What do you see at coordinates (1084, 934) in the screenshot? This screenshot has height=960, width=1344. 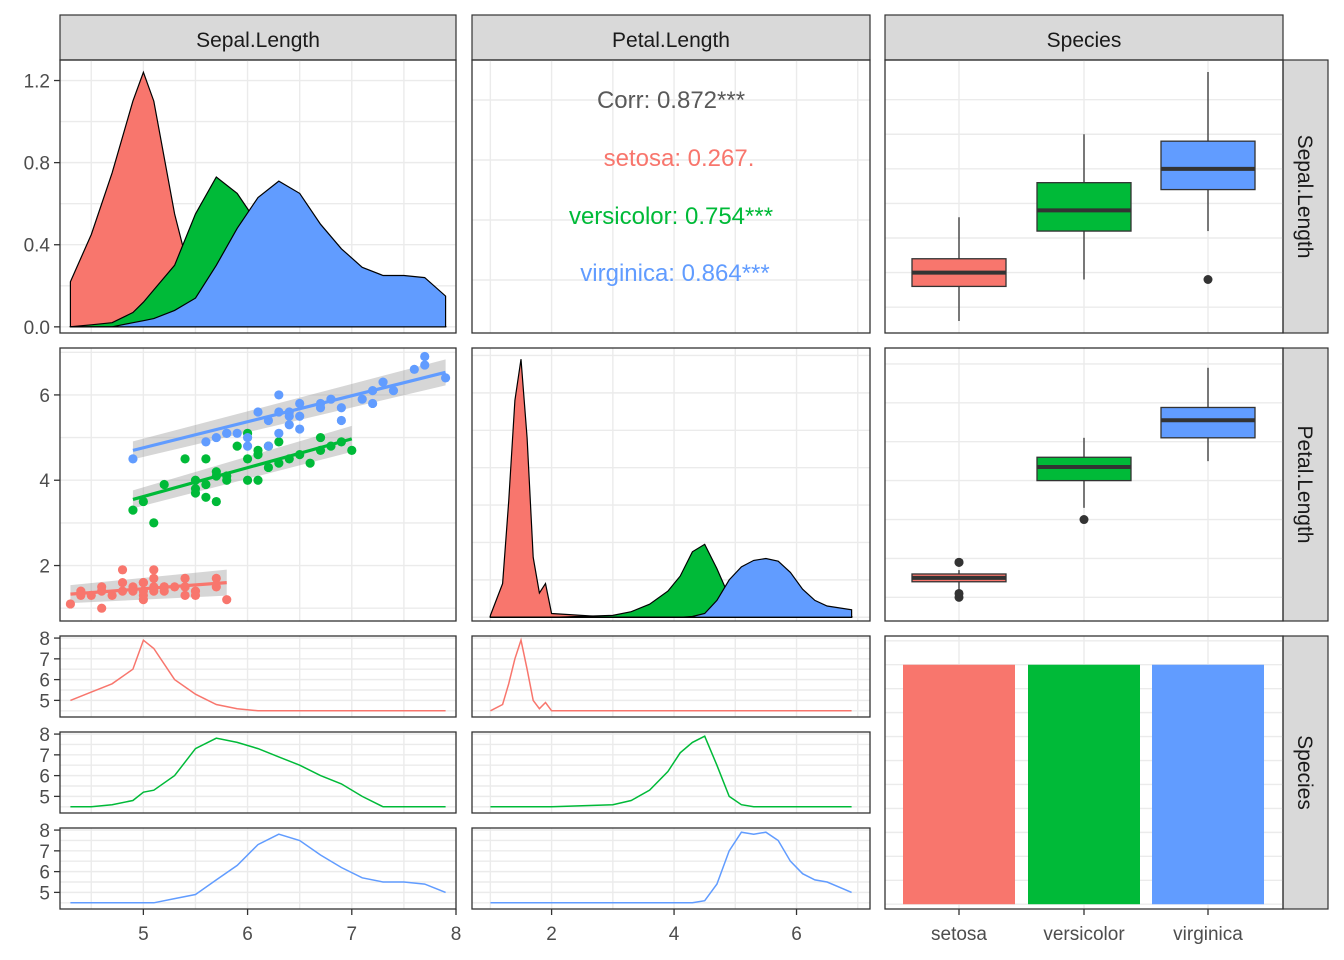 I see `x-tick-label: versicolor` at bounding box center [1084, 934].